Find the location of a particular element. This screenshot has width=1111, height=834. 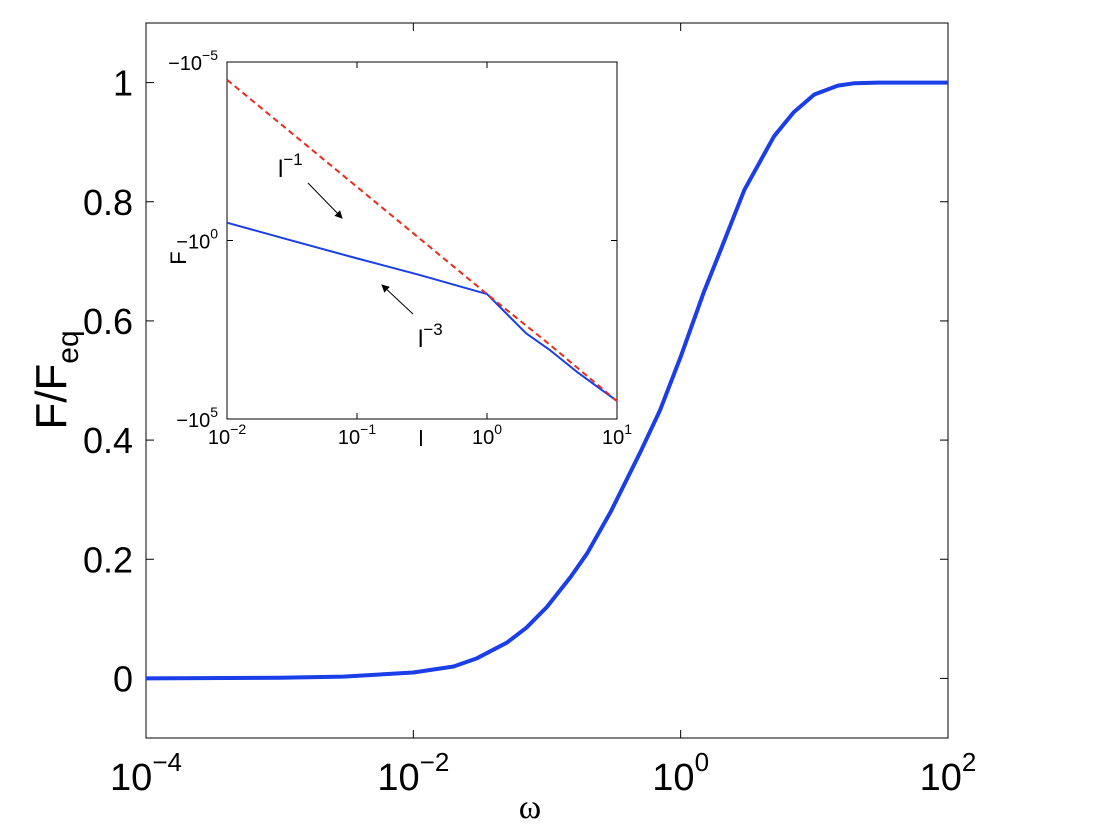

inset-y-tick-labels: −10−5 −100 −105 is located at coordinates (193, 239).